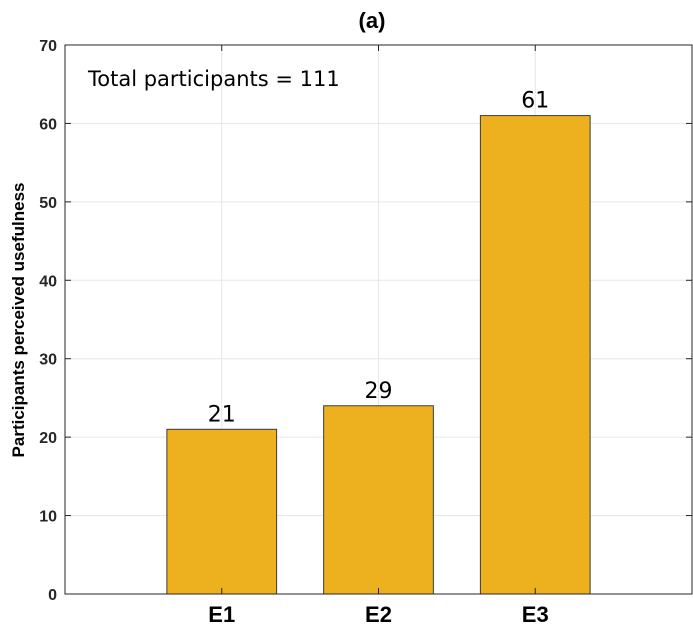 This screenshot has width=693, height=628. Describe the element at coordinates (221, 614) in the screenshot. I see `x-tick-e1: E1` at that location.